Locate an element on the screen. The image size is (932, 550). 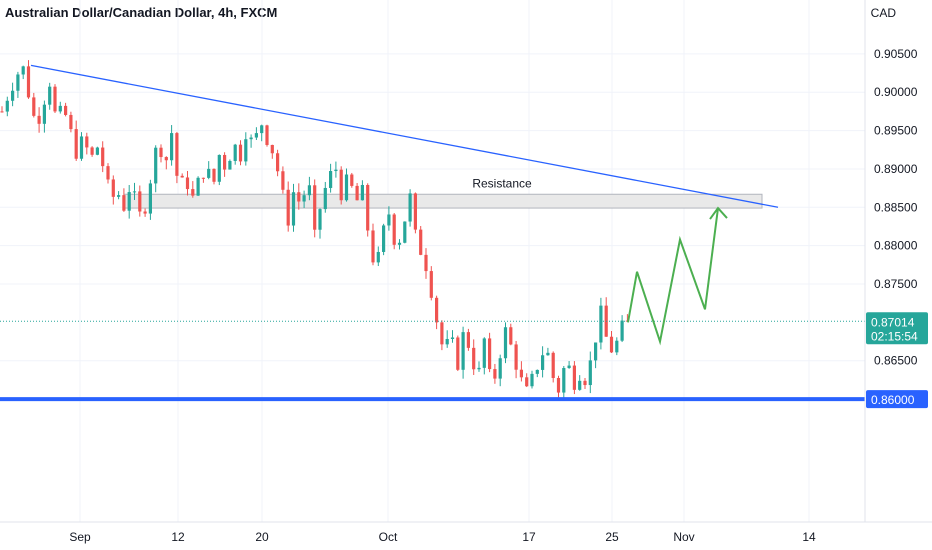
time-tick-label: Oct is located at coordinates (388, 537).